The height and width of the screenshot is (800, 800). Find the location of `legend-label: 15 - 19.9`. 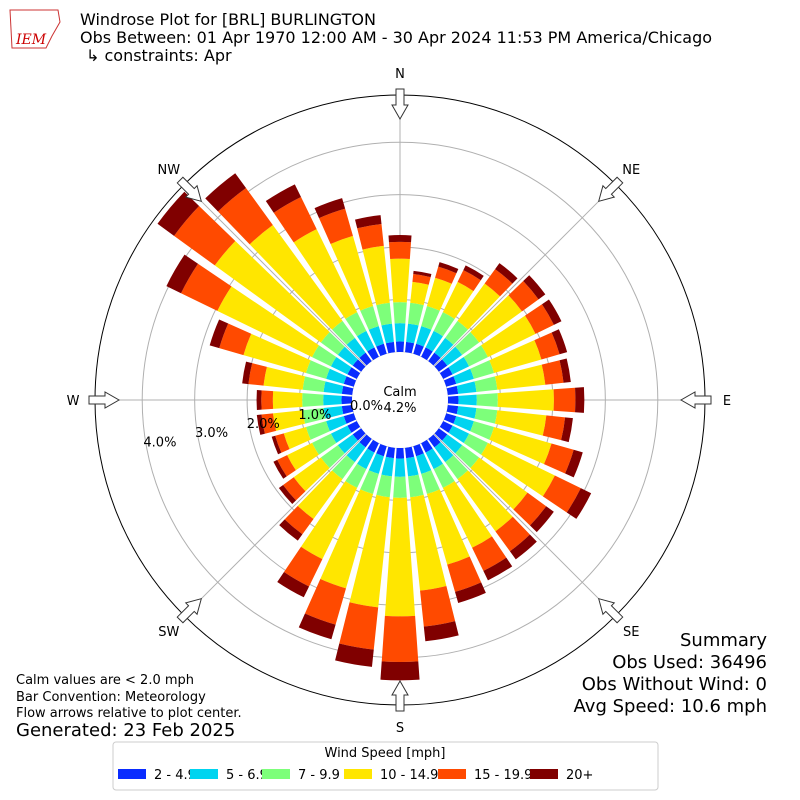

legend-label: 15 - 19.9 is located at coordinates (503, 775).